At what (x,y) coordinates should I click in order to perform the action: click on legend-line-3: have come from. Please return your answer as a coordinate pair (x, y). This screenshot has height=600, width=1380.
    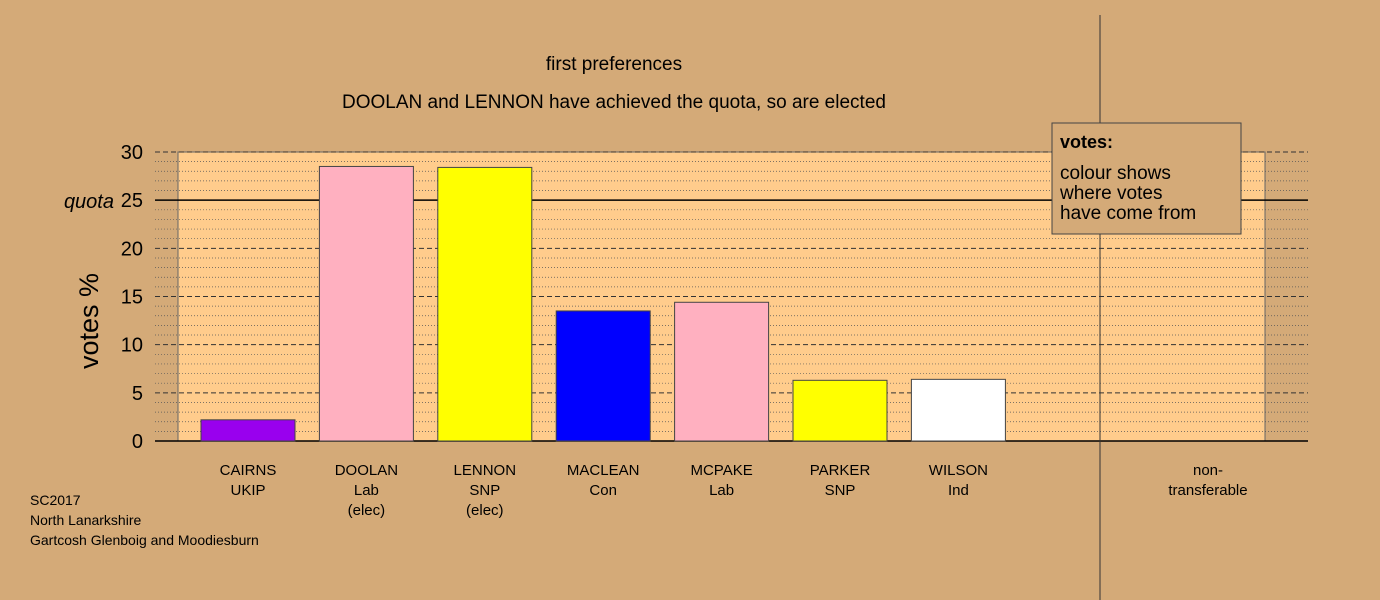
    Looking at the image, I should click on (1128, 213).